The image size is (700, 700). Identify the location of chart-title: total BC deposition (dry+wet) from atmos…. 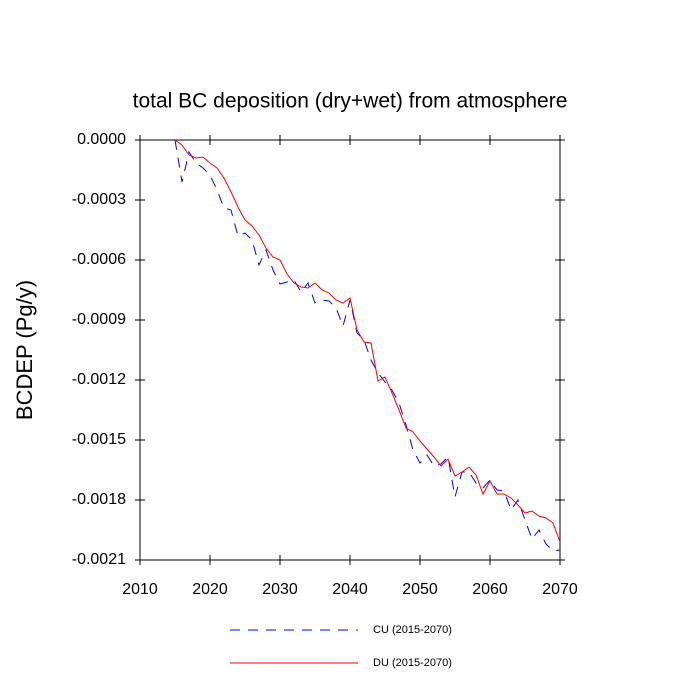
(350, 101).